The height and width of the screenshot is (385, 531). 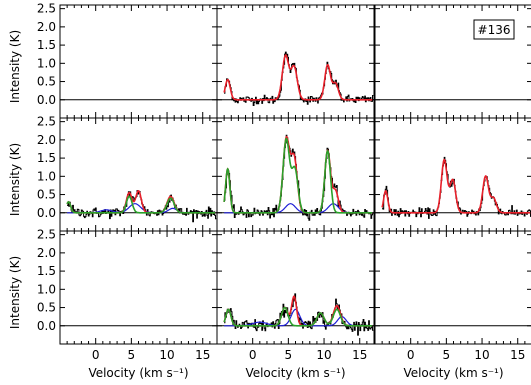 I want to click on panel-r0-c0, so click(x=138, y=61).